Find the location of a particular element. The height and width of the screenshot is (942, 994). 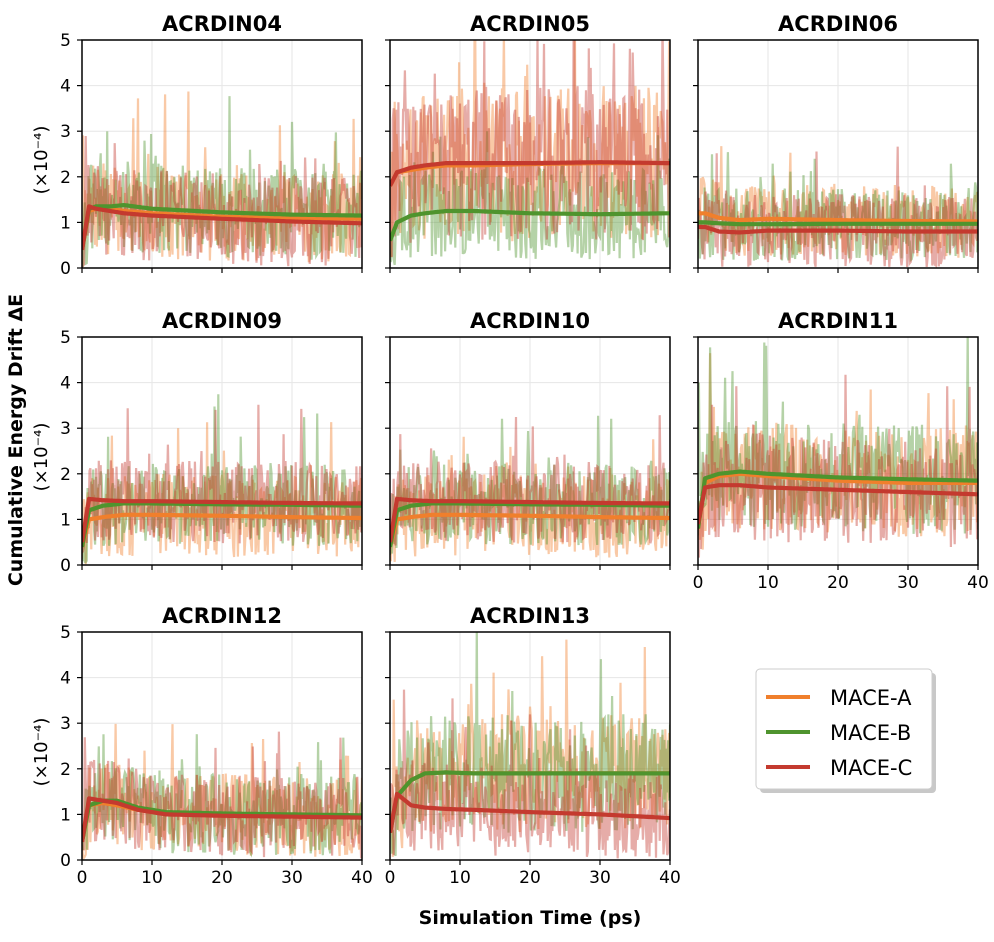

panel-acrdin09: 0 1 2 3 4 5 ACRDIN09 (×10⁻⁴) is located at coordinates (197, 442).